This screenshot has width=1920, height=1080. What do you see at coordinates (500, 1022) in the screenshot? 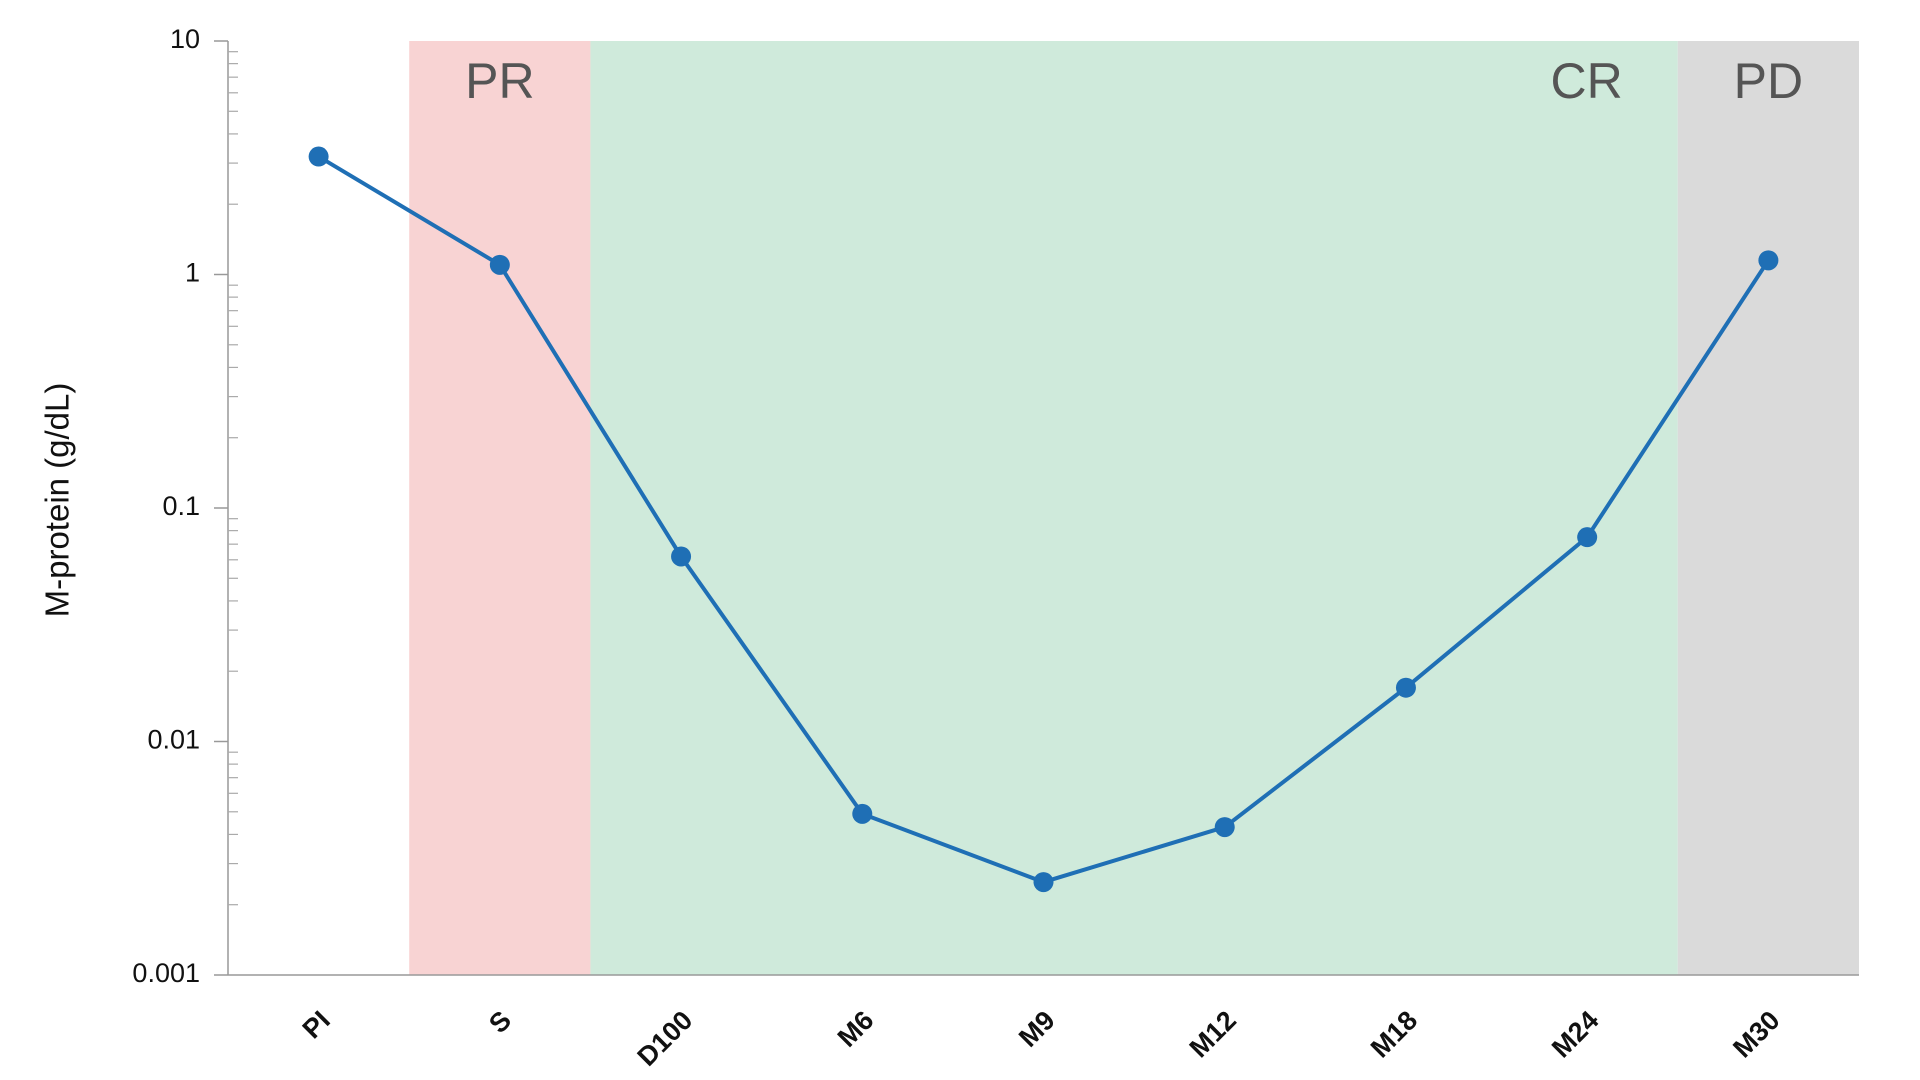
I see `x-tick-label: S` at bounding box center [500, 1022].